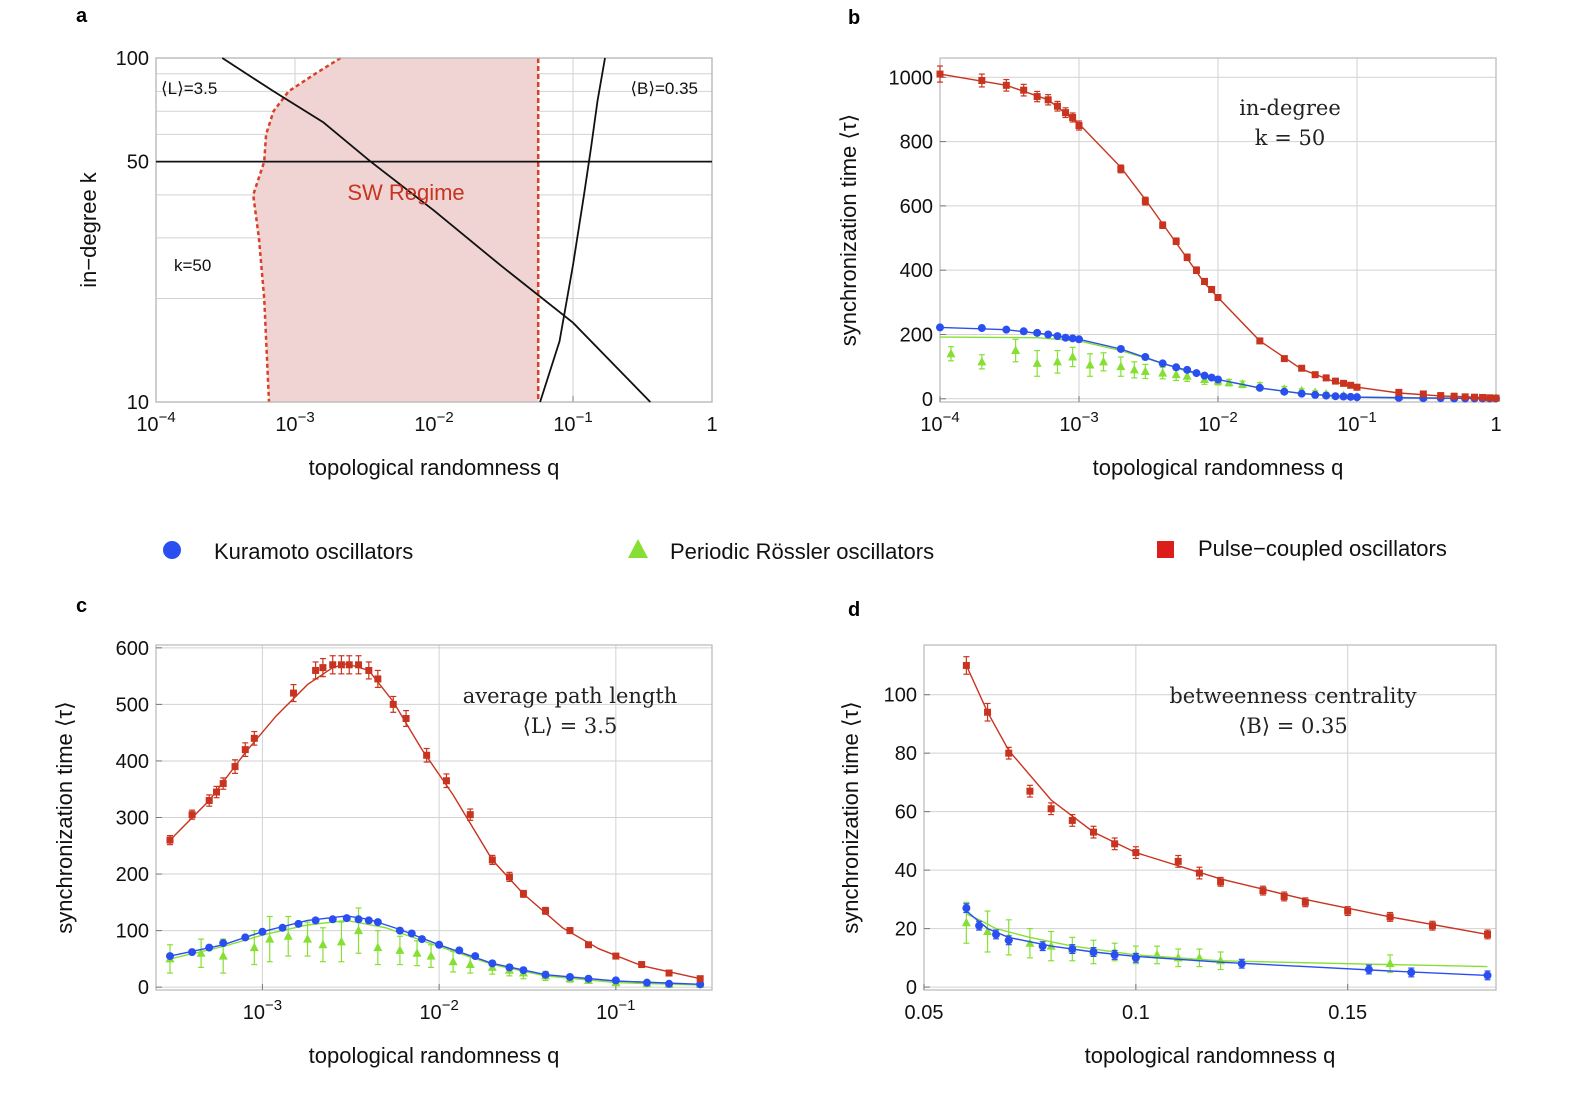 The height and width of the screenshot is (1096, 1582). Describe the element at coordinates (132, 932) in the screenshot. I see `y-tick-label: 100` at that location.